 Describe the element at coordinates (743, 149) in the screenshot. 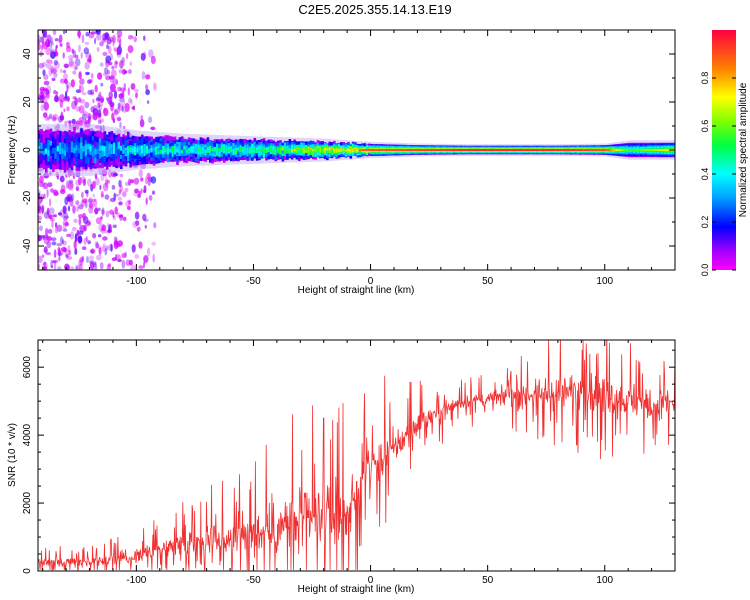

I see `colorbar-label: Normalized spectral amplitude` at that location.